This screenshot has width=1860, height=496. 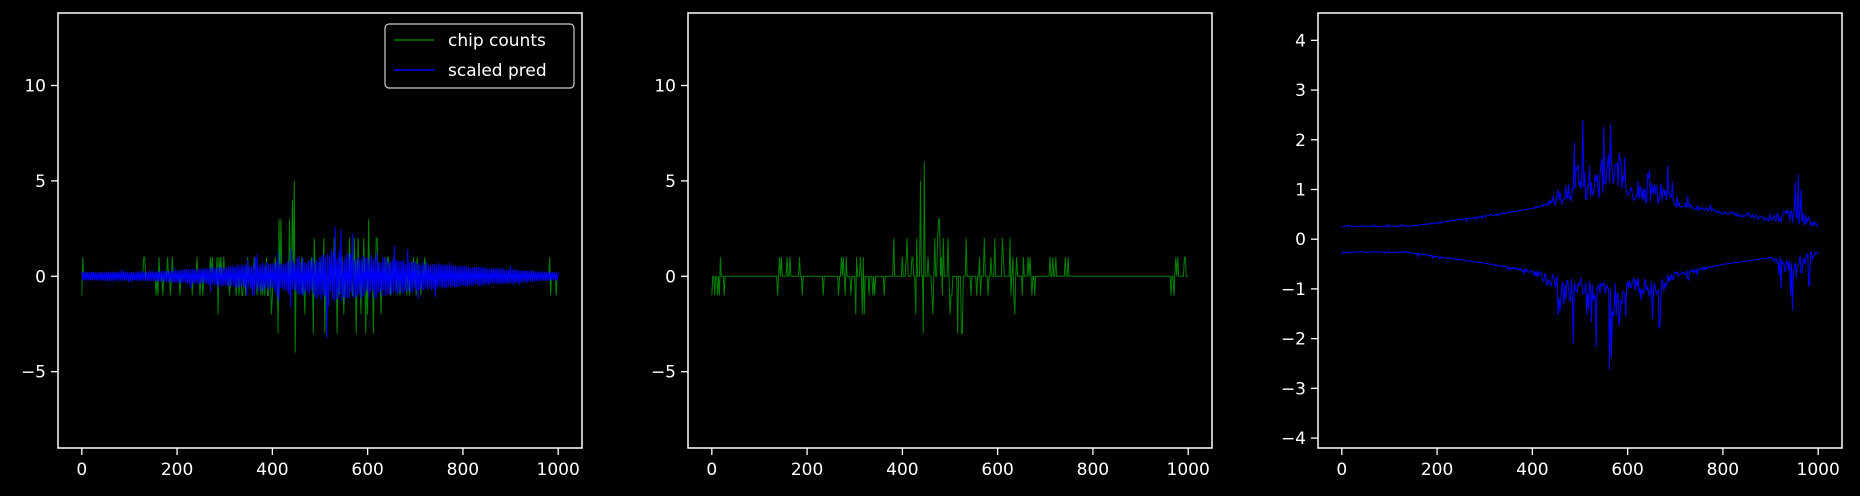 I want to click on y-tick-label: 2, so click(x=1300, y=141).